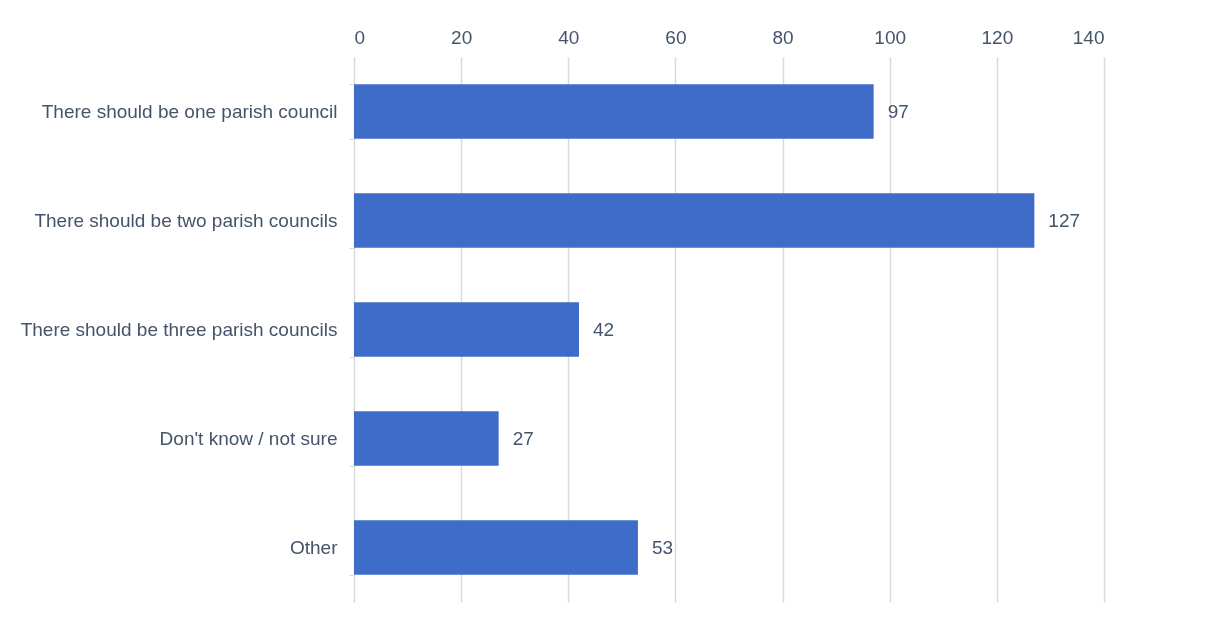 This screenshot has height=639, width=1206. I want to click on y-tick-label: There should be three parish councils, so click(179, 329).